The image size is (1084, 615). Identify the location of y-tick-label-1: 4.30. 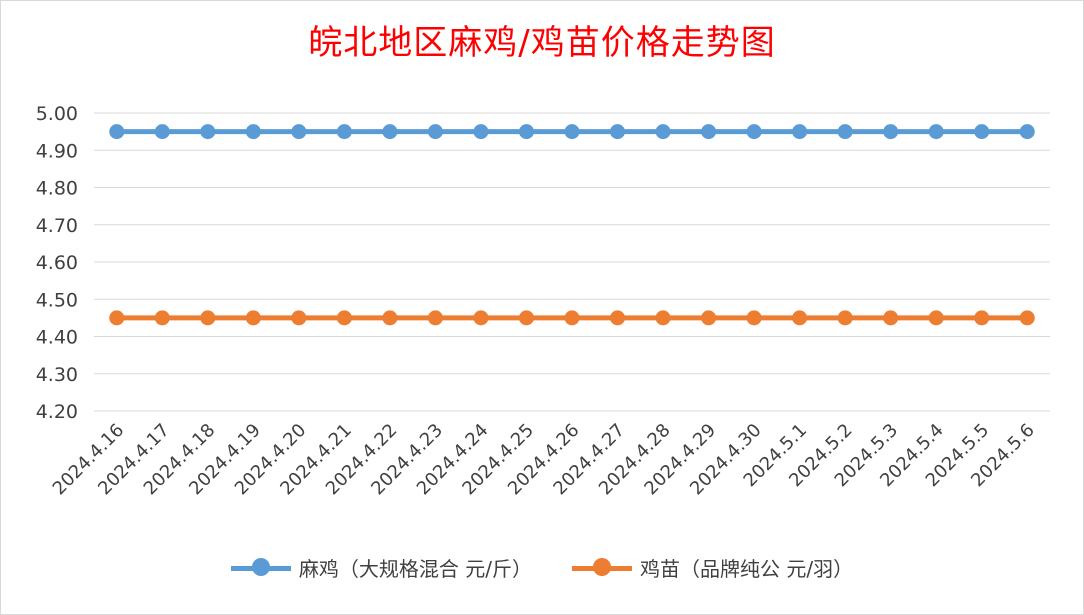
(57, 375).